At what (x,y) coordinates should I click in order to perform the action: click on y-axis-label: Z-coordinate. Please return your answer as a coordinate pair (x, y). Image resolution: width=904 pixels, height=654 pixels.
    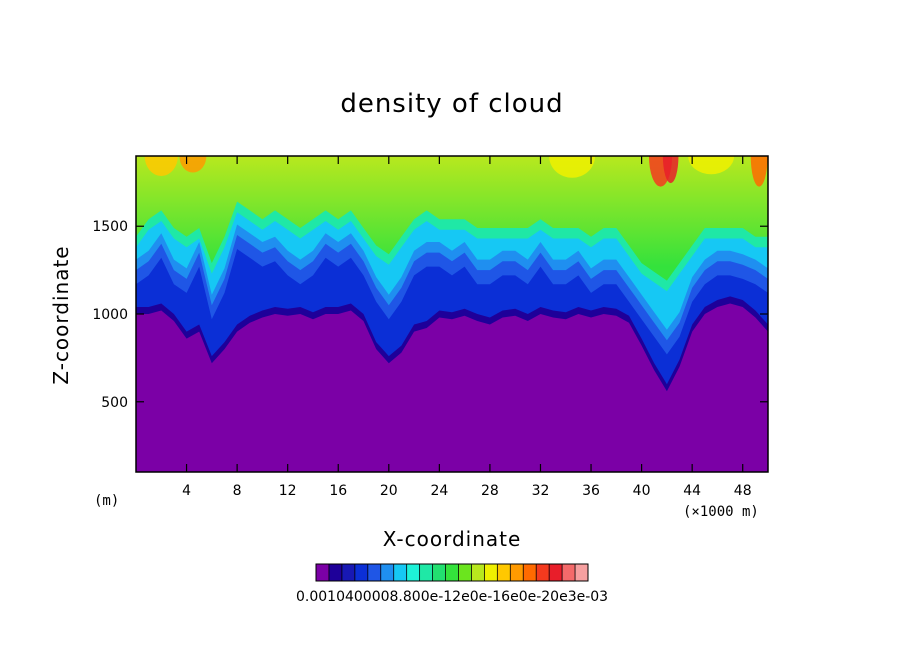
    Looking at the image, I should click on (61, 314).